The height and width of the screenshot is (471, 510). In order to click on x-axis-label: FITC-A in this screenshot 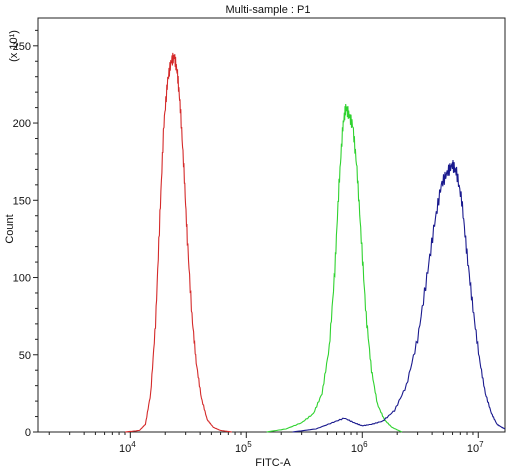, I will do `click(273, 463)`.